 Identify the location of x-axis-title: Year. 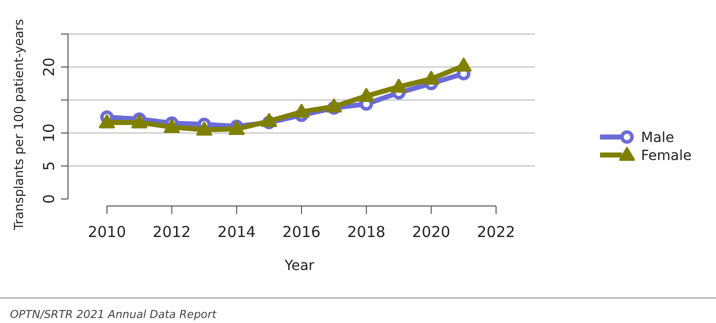
(299, 266).